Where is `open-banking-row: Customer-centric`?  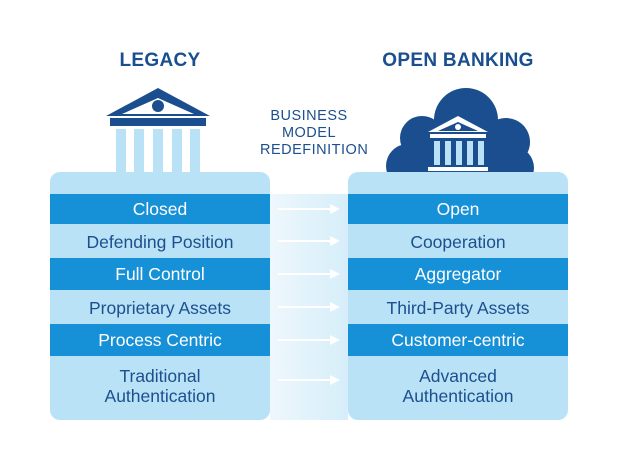 open-banking-row: Customer-centric is located at coordinates (458, 340).